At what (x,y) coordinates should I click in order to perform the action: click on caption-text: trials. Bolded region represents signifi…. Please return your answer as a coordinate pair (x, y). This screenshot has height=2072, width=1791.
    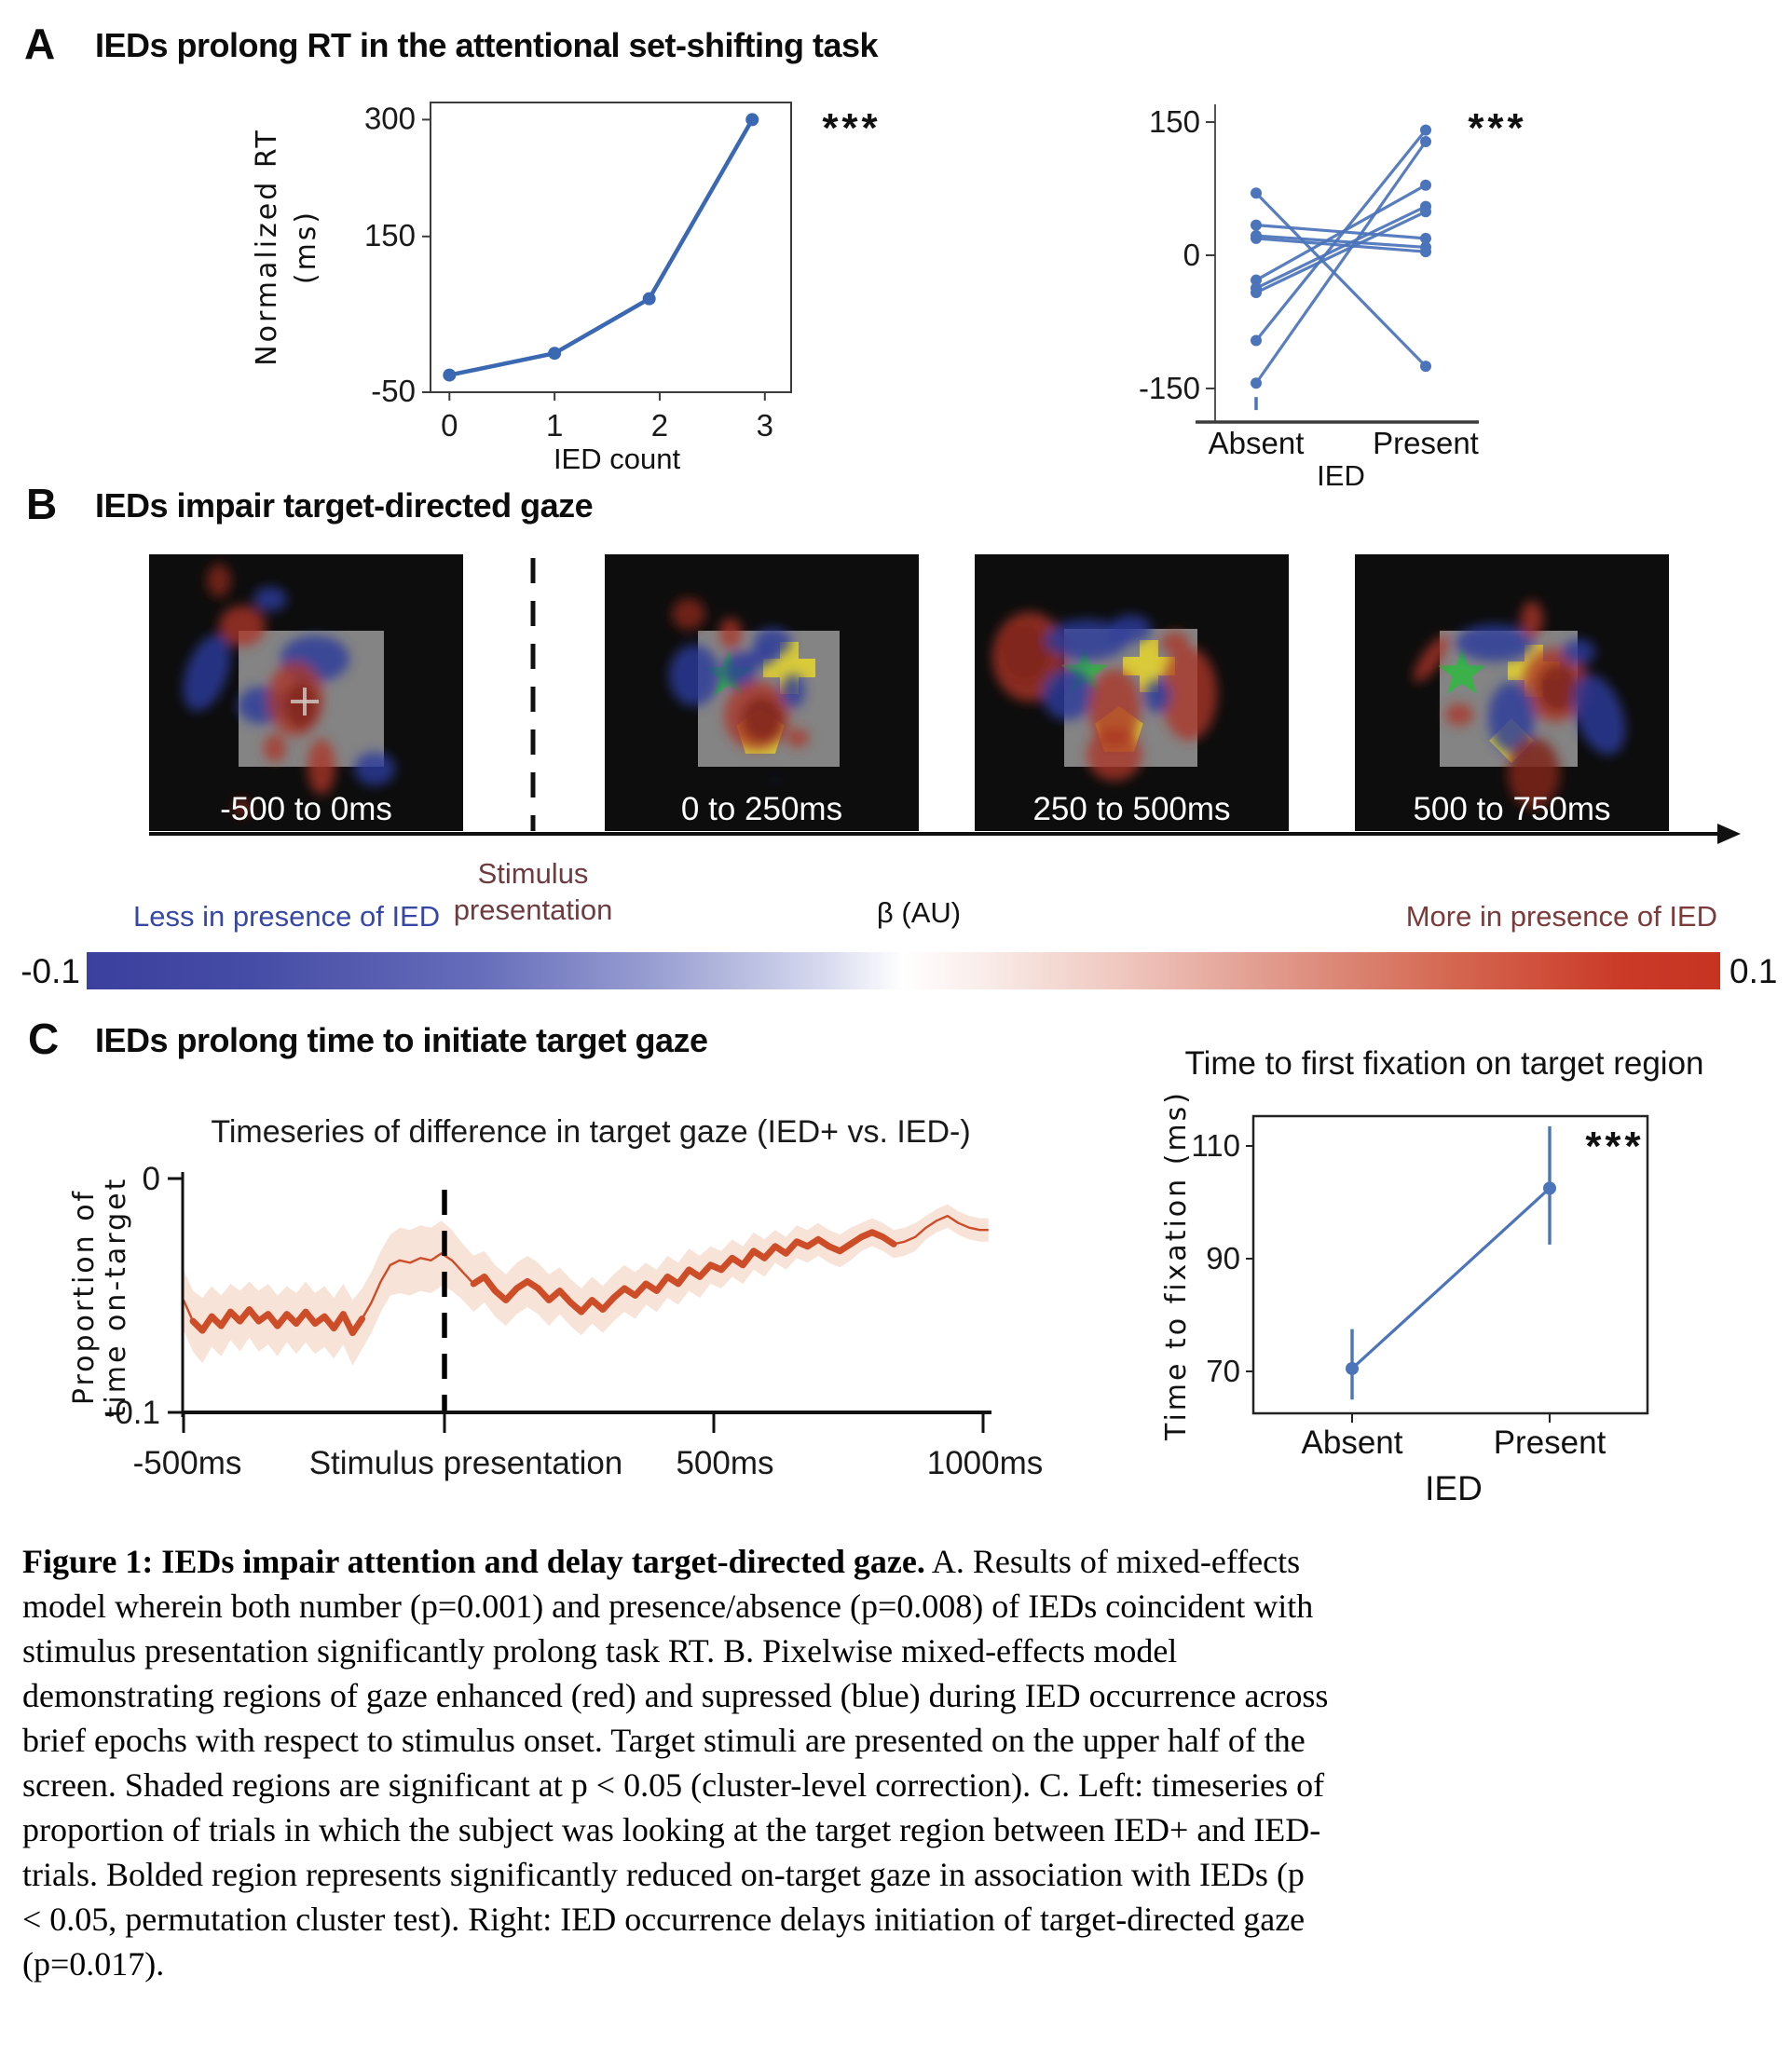
    Looking at the image, I should click on (663, 1874).